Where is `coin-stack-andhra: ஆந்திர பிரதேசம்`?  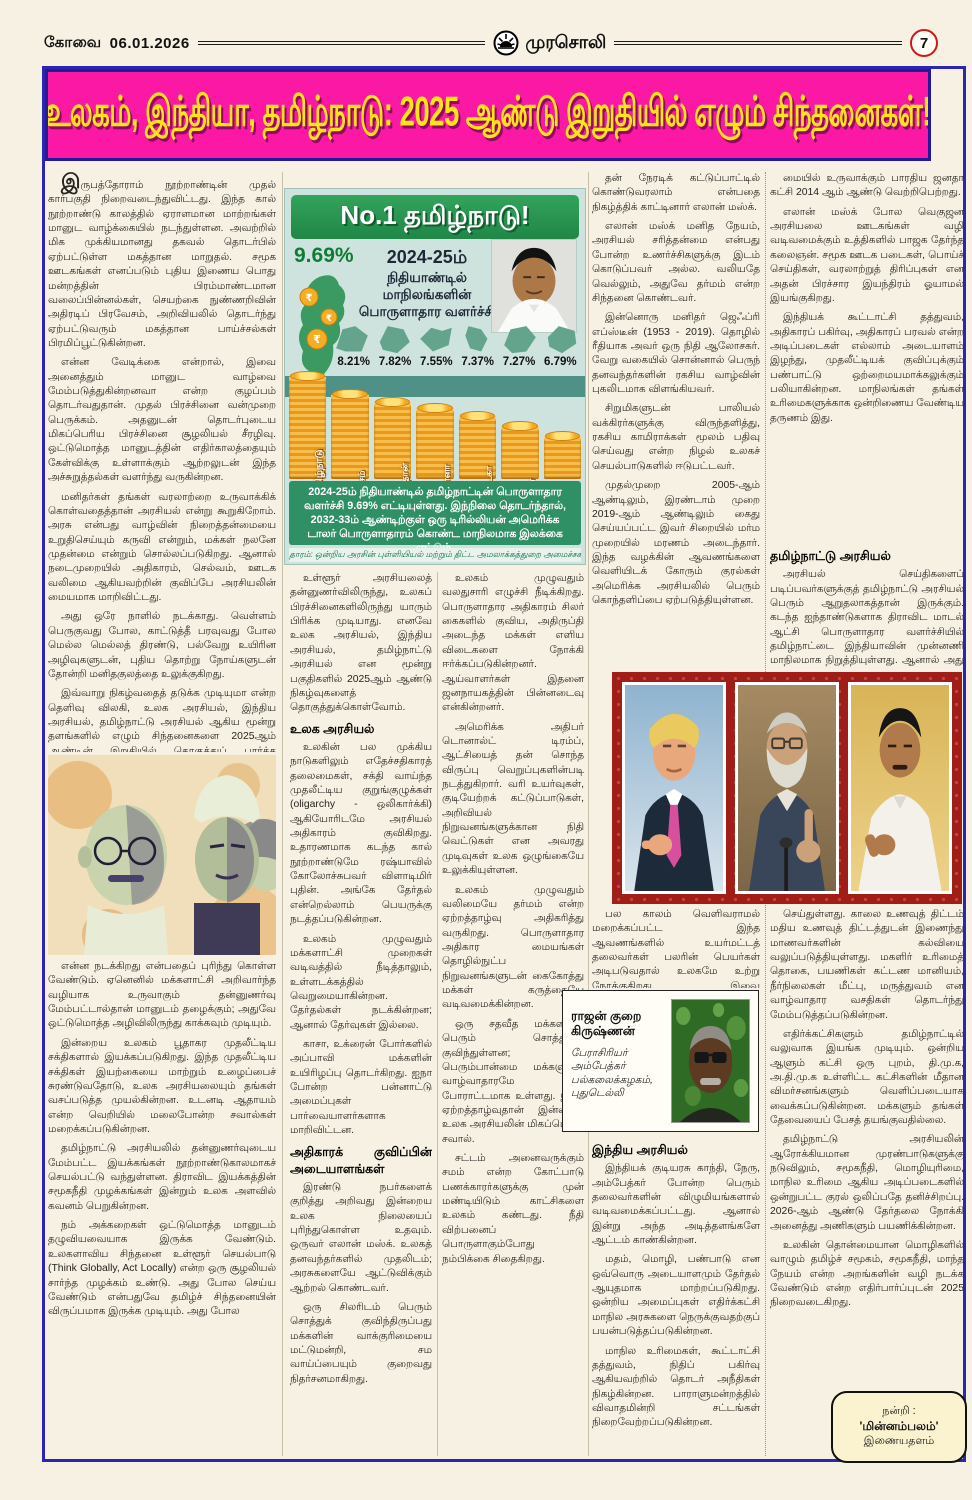
coin-stack-andhra: ஆந்திர பிரதேசம் is located at coordinates (350, 464).